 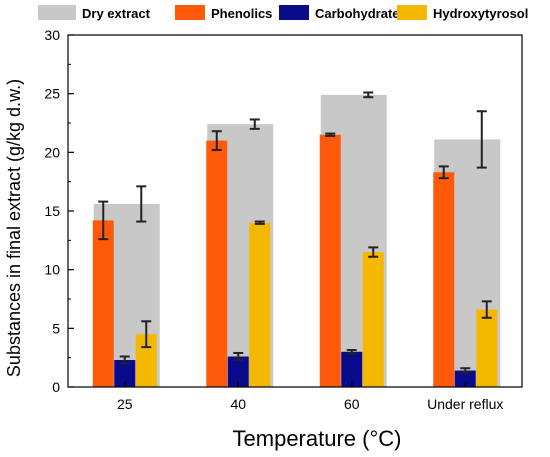 What do you see at coordinates (52, 270) in the screenshot?
I see `y-tick-label: 10` at bounding box center [52, 270].